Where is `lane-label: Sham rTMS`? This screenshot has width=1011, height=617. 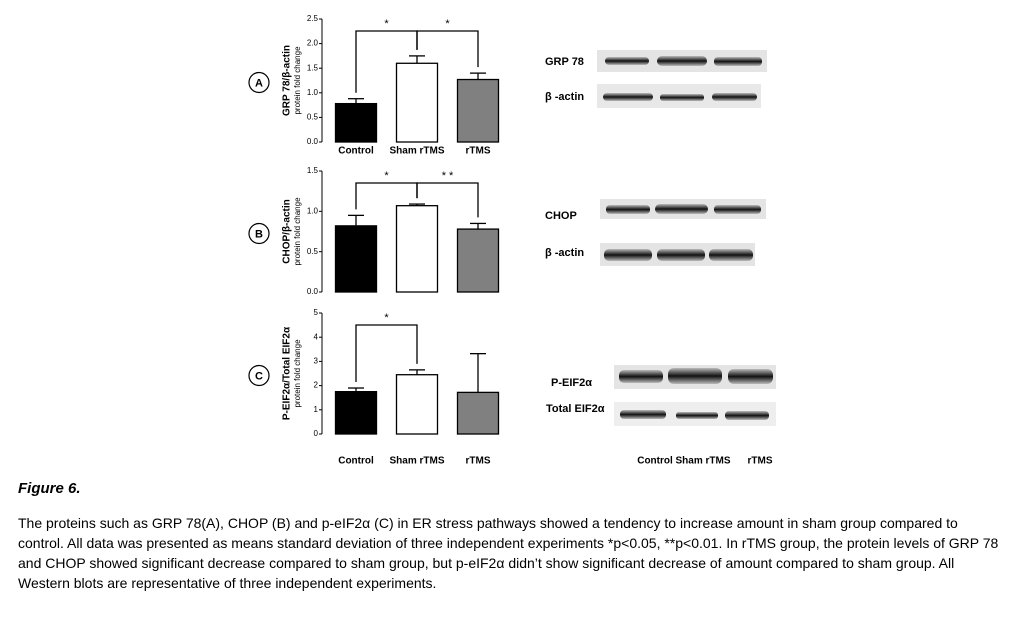 lane-label: Sham rTMS is located at coordinates (702, 461).